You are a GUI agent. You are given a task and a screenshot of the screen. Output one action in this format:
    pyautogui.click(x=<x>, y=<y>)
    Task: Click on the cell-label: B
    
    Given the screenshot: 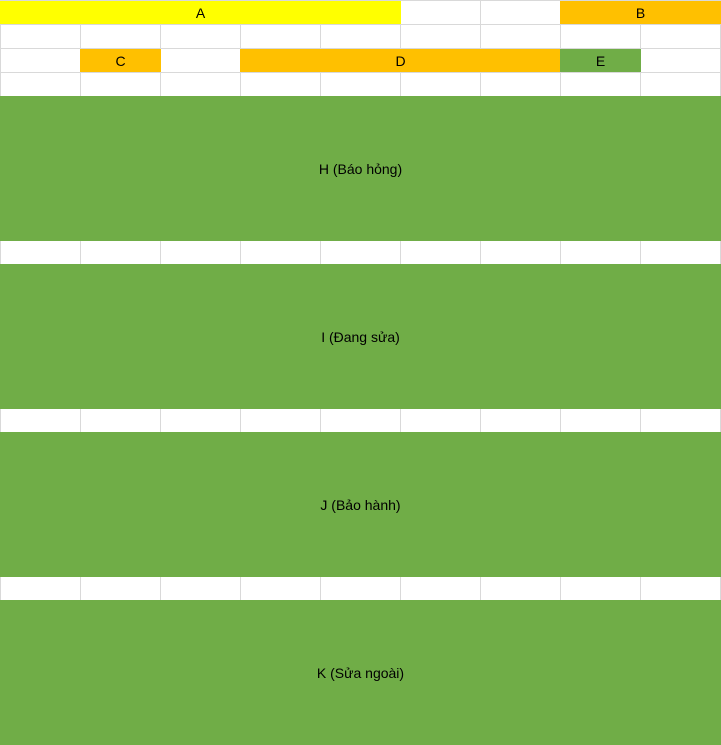 What is the action you would take?
    pyautogui.click(x=640, y=12)
    